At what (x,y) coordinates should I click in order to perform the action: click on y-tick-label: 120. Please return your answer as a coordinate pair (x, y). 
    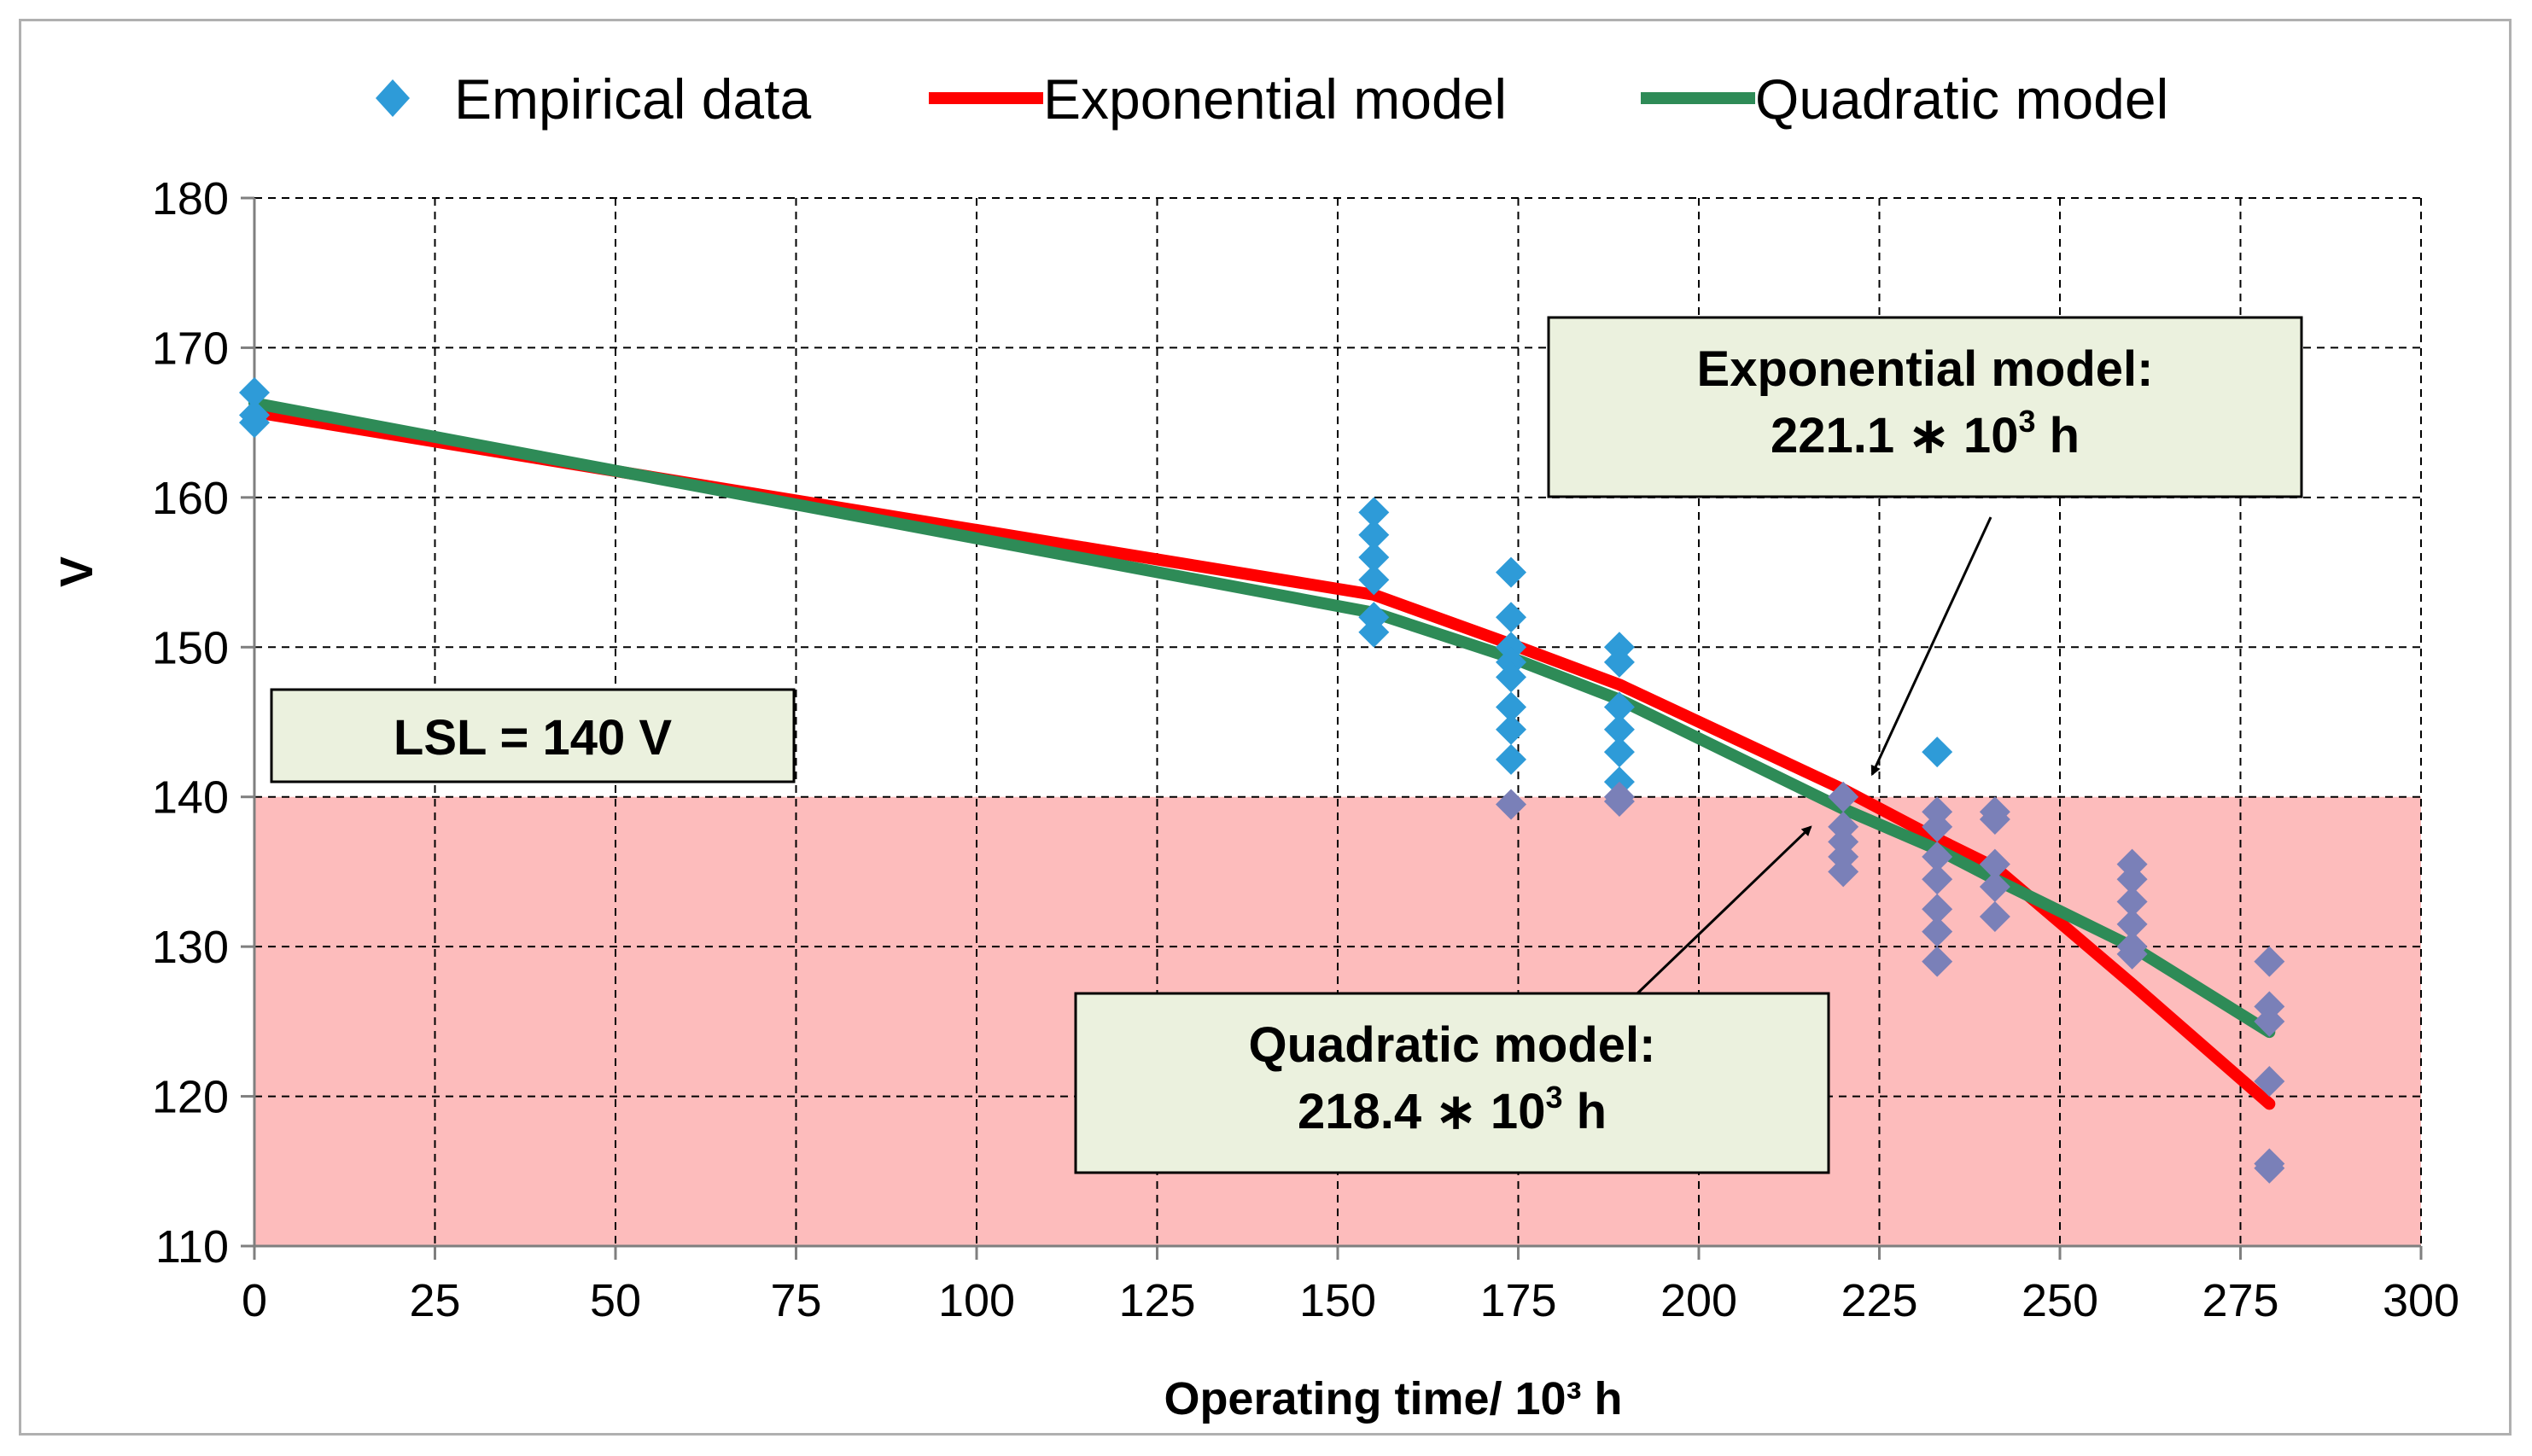
    Looking at the image, I should click on (190, 1097).